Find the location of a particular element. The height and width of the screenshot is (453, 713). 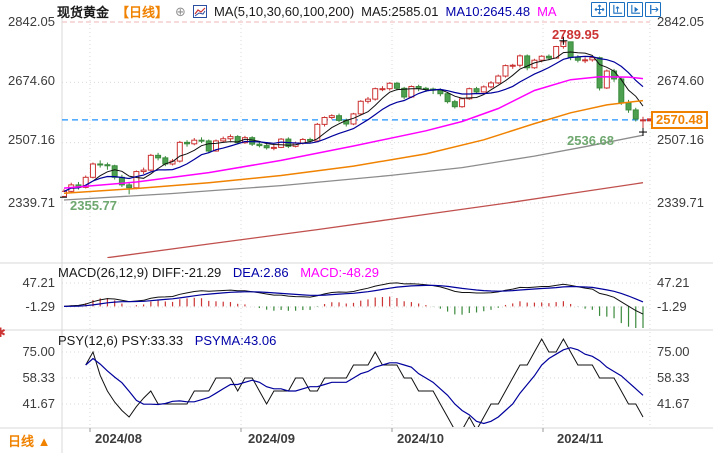

symbol-title: 现货黄金 is located at coordinates (83, 12).